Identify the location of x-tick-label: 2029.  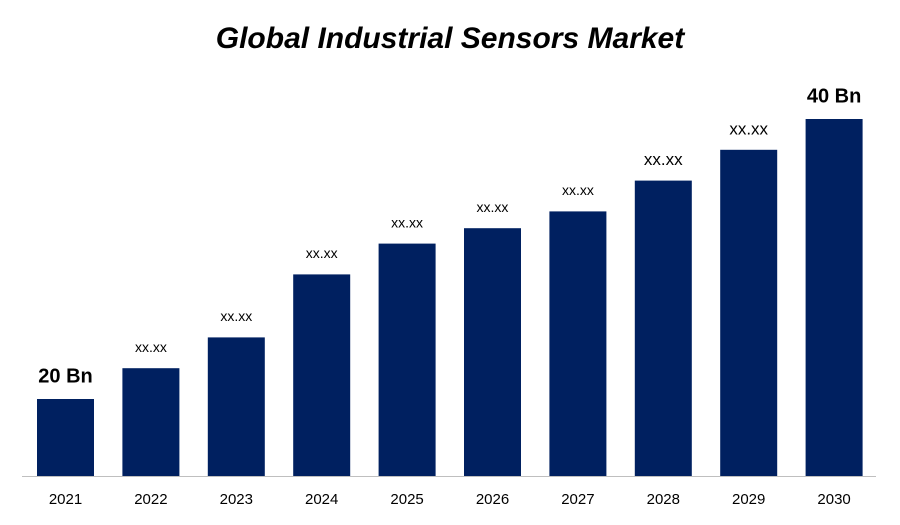
(748, 499).